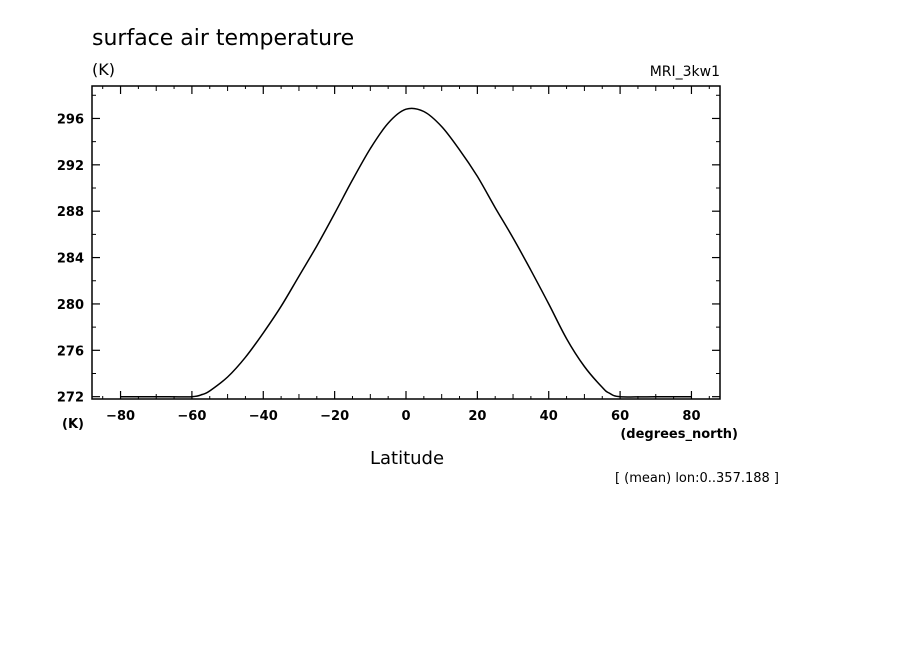 This screenshot has height=654, width=904. Describe the element at coordinates (70, 166) in the screenshot. I see `y-tick-label: 292` at that location.